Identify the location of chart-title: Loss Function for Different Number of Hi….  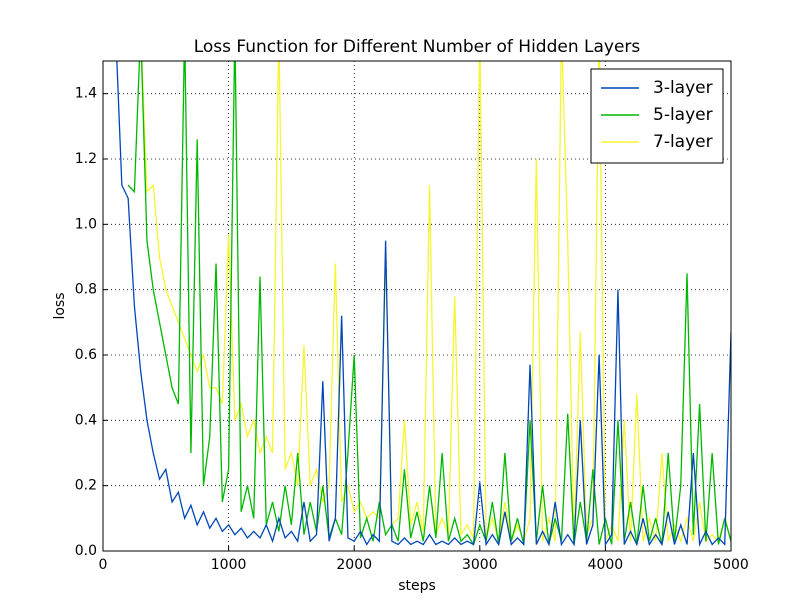
(417, 47).